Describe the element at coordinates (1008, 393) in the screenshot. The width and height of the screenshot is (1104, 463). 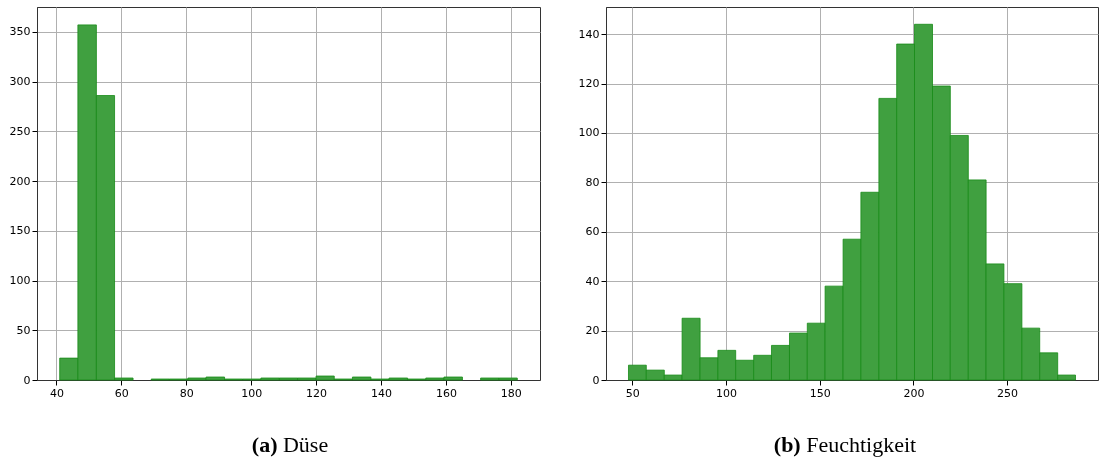
I see `x-tick-label: 250` at that location.